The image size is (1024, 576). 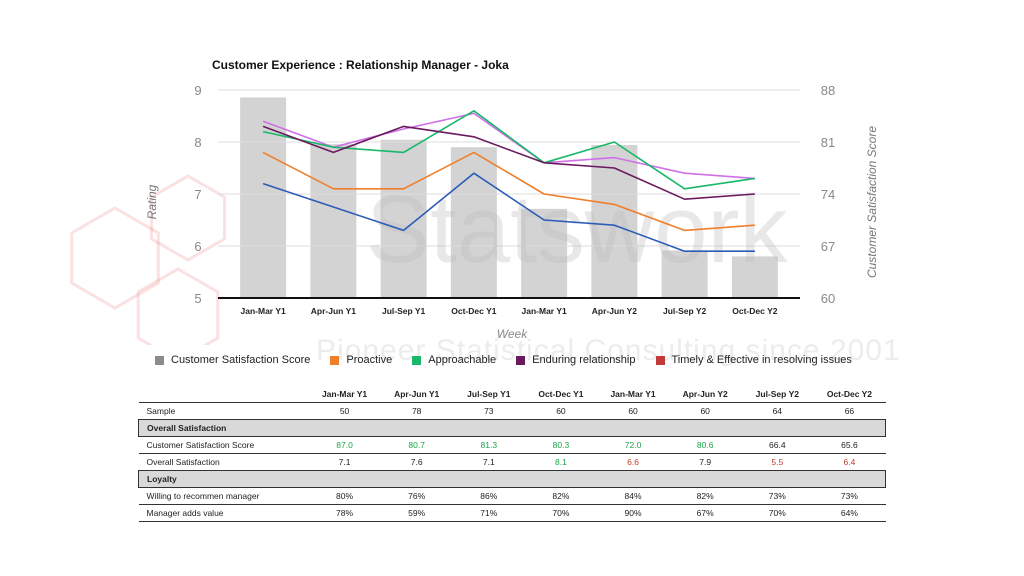 What do you see at coordinates (416, 496) in the screenshot?
I see `table-cell: 76%` at bounding box center [416, 496].